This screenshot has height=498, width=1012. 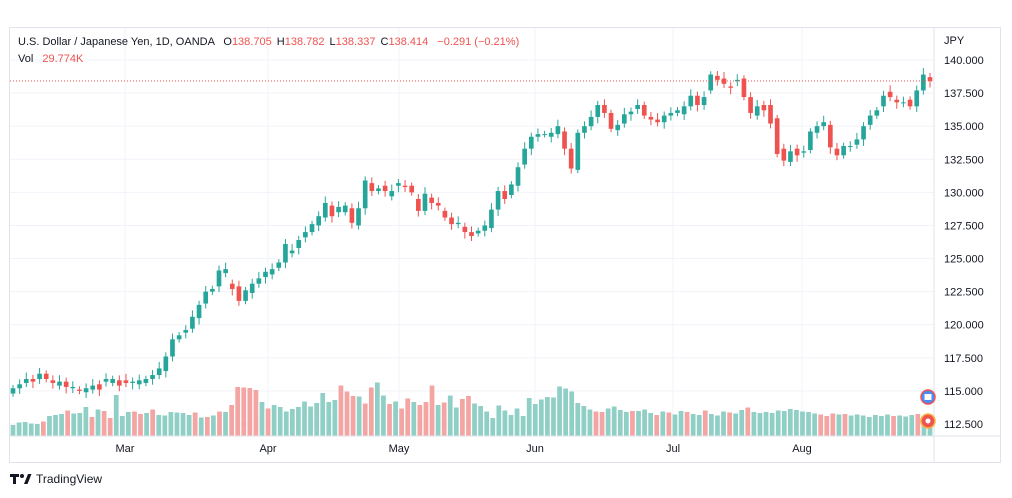 I want to click on price-tick-label: 122.500, so click(x=964, y=293).